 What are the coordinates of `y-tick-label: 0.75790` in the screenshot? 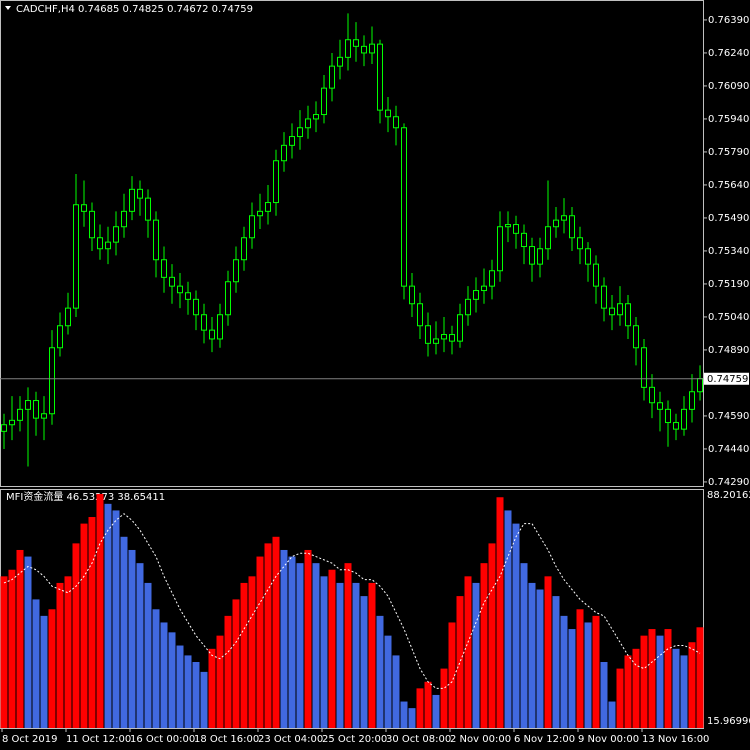 It's located at (728, 152).